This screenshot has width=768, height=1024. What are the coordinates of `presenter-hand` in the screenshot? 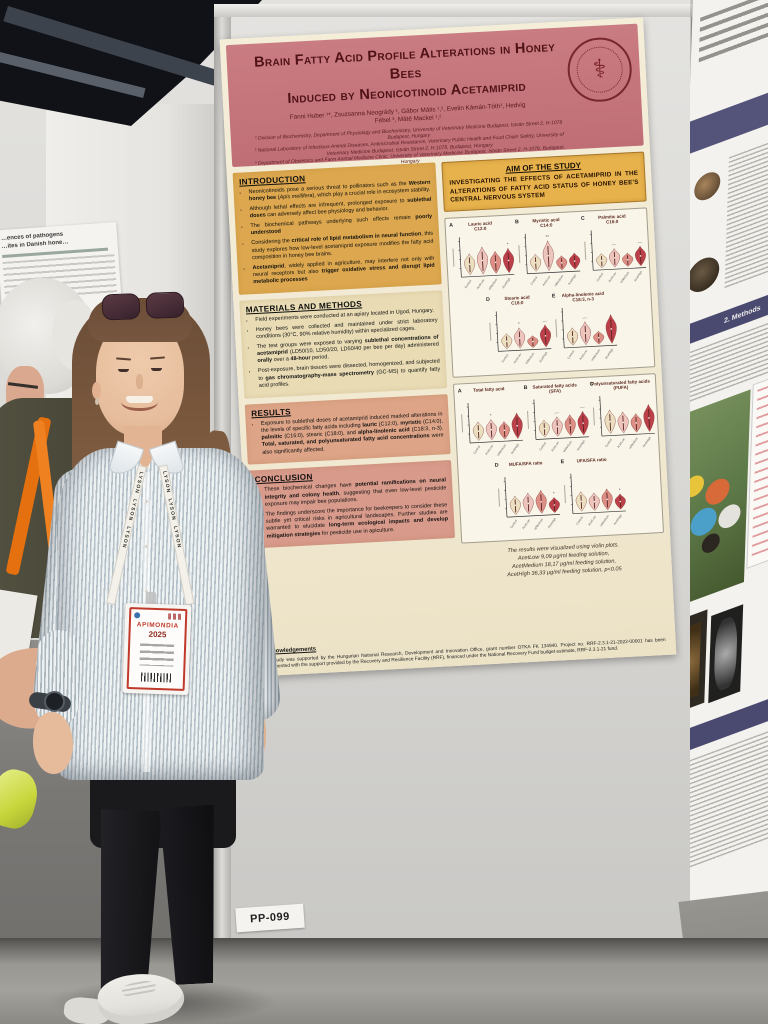 It's located at (53, 743).